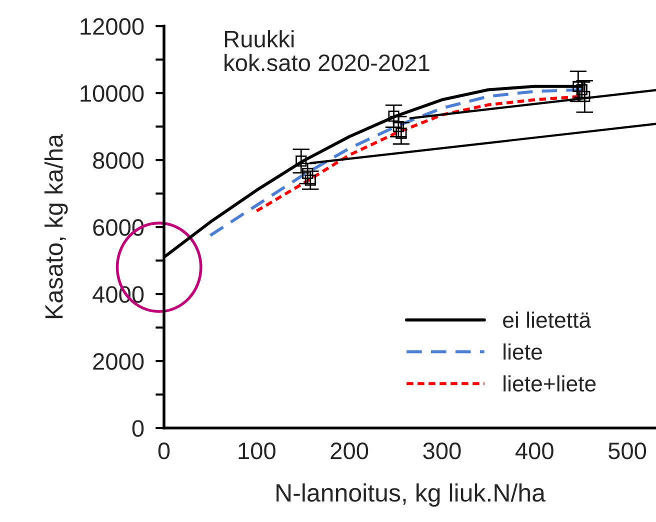  Describe the element at coordinates (118, 361) in the screenshot. I see `y-tick-label: 2000` at that location.